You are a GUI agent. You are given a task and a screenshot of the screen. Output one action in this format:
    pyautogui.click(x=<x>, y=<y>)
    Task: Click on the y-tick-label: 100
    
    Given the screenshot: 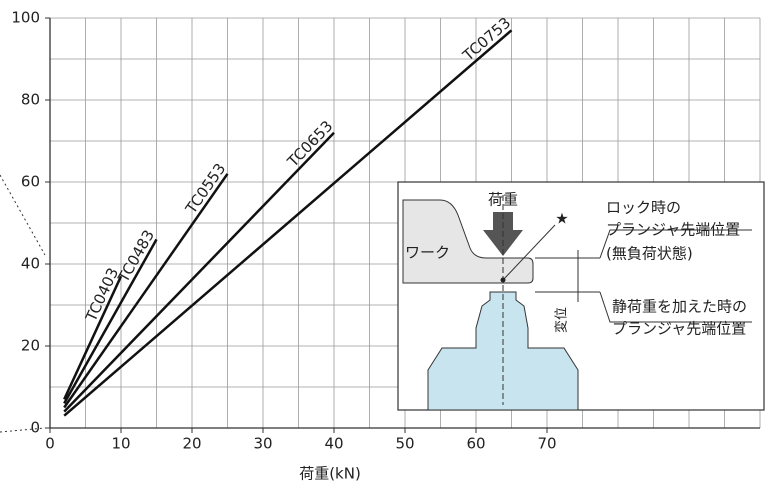 What is the action you would take?
    pyautogui.click(x=25, y=18)
    